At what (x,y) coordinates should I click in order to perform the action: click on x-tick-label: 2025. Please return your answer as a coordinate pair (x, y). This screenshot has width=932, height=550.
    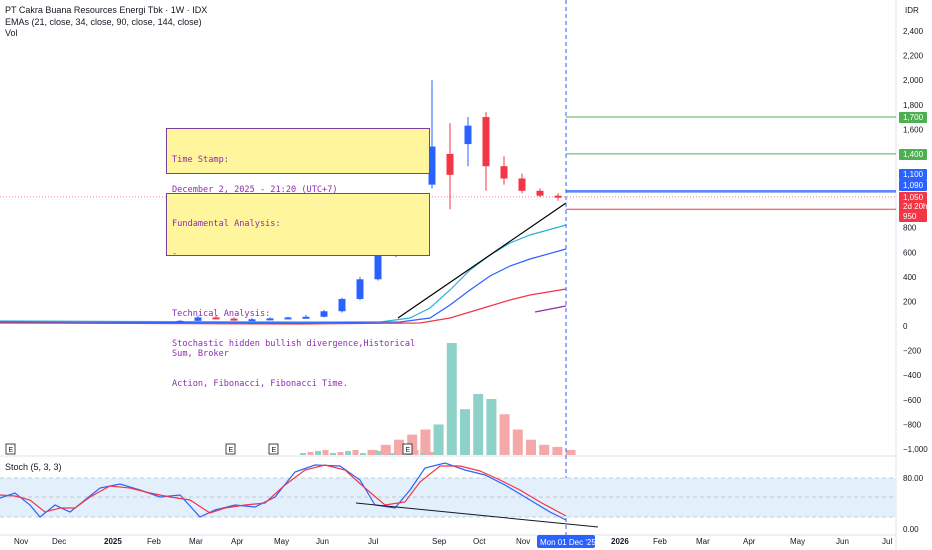
    Looking at the image, I should click on (113, 541).